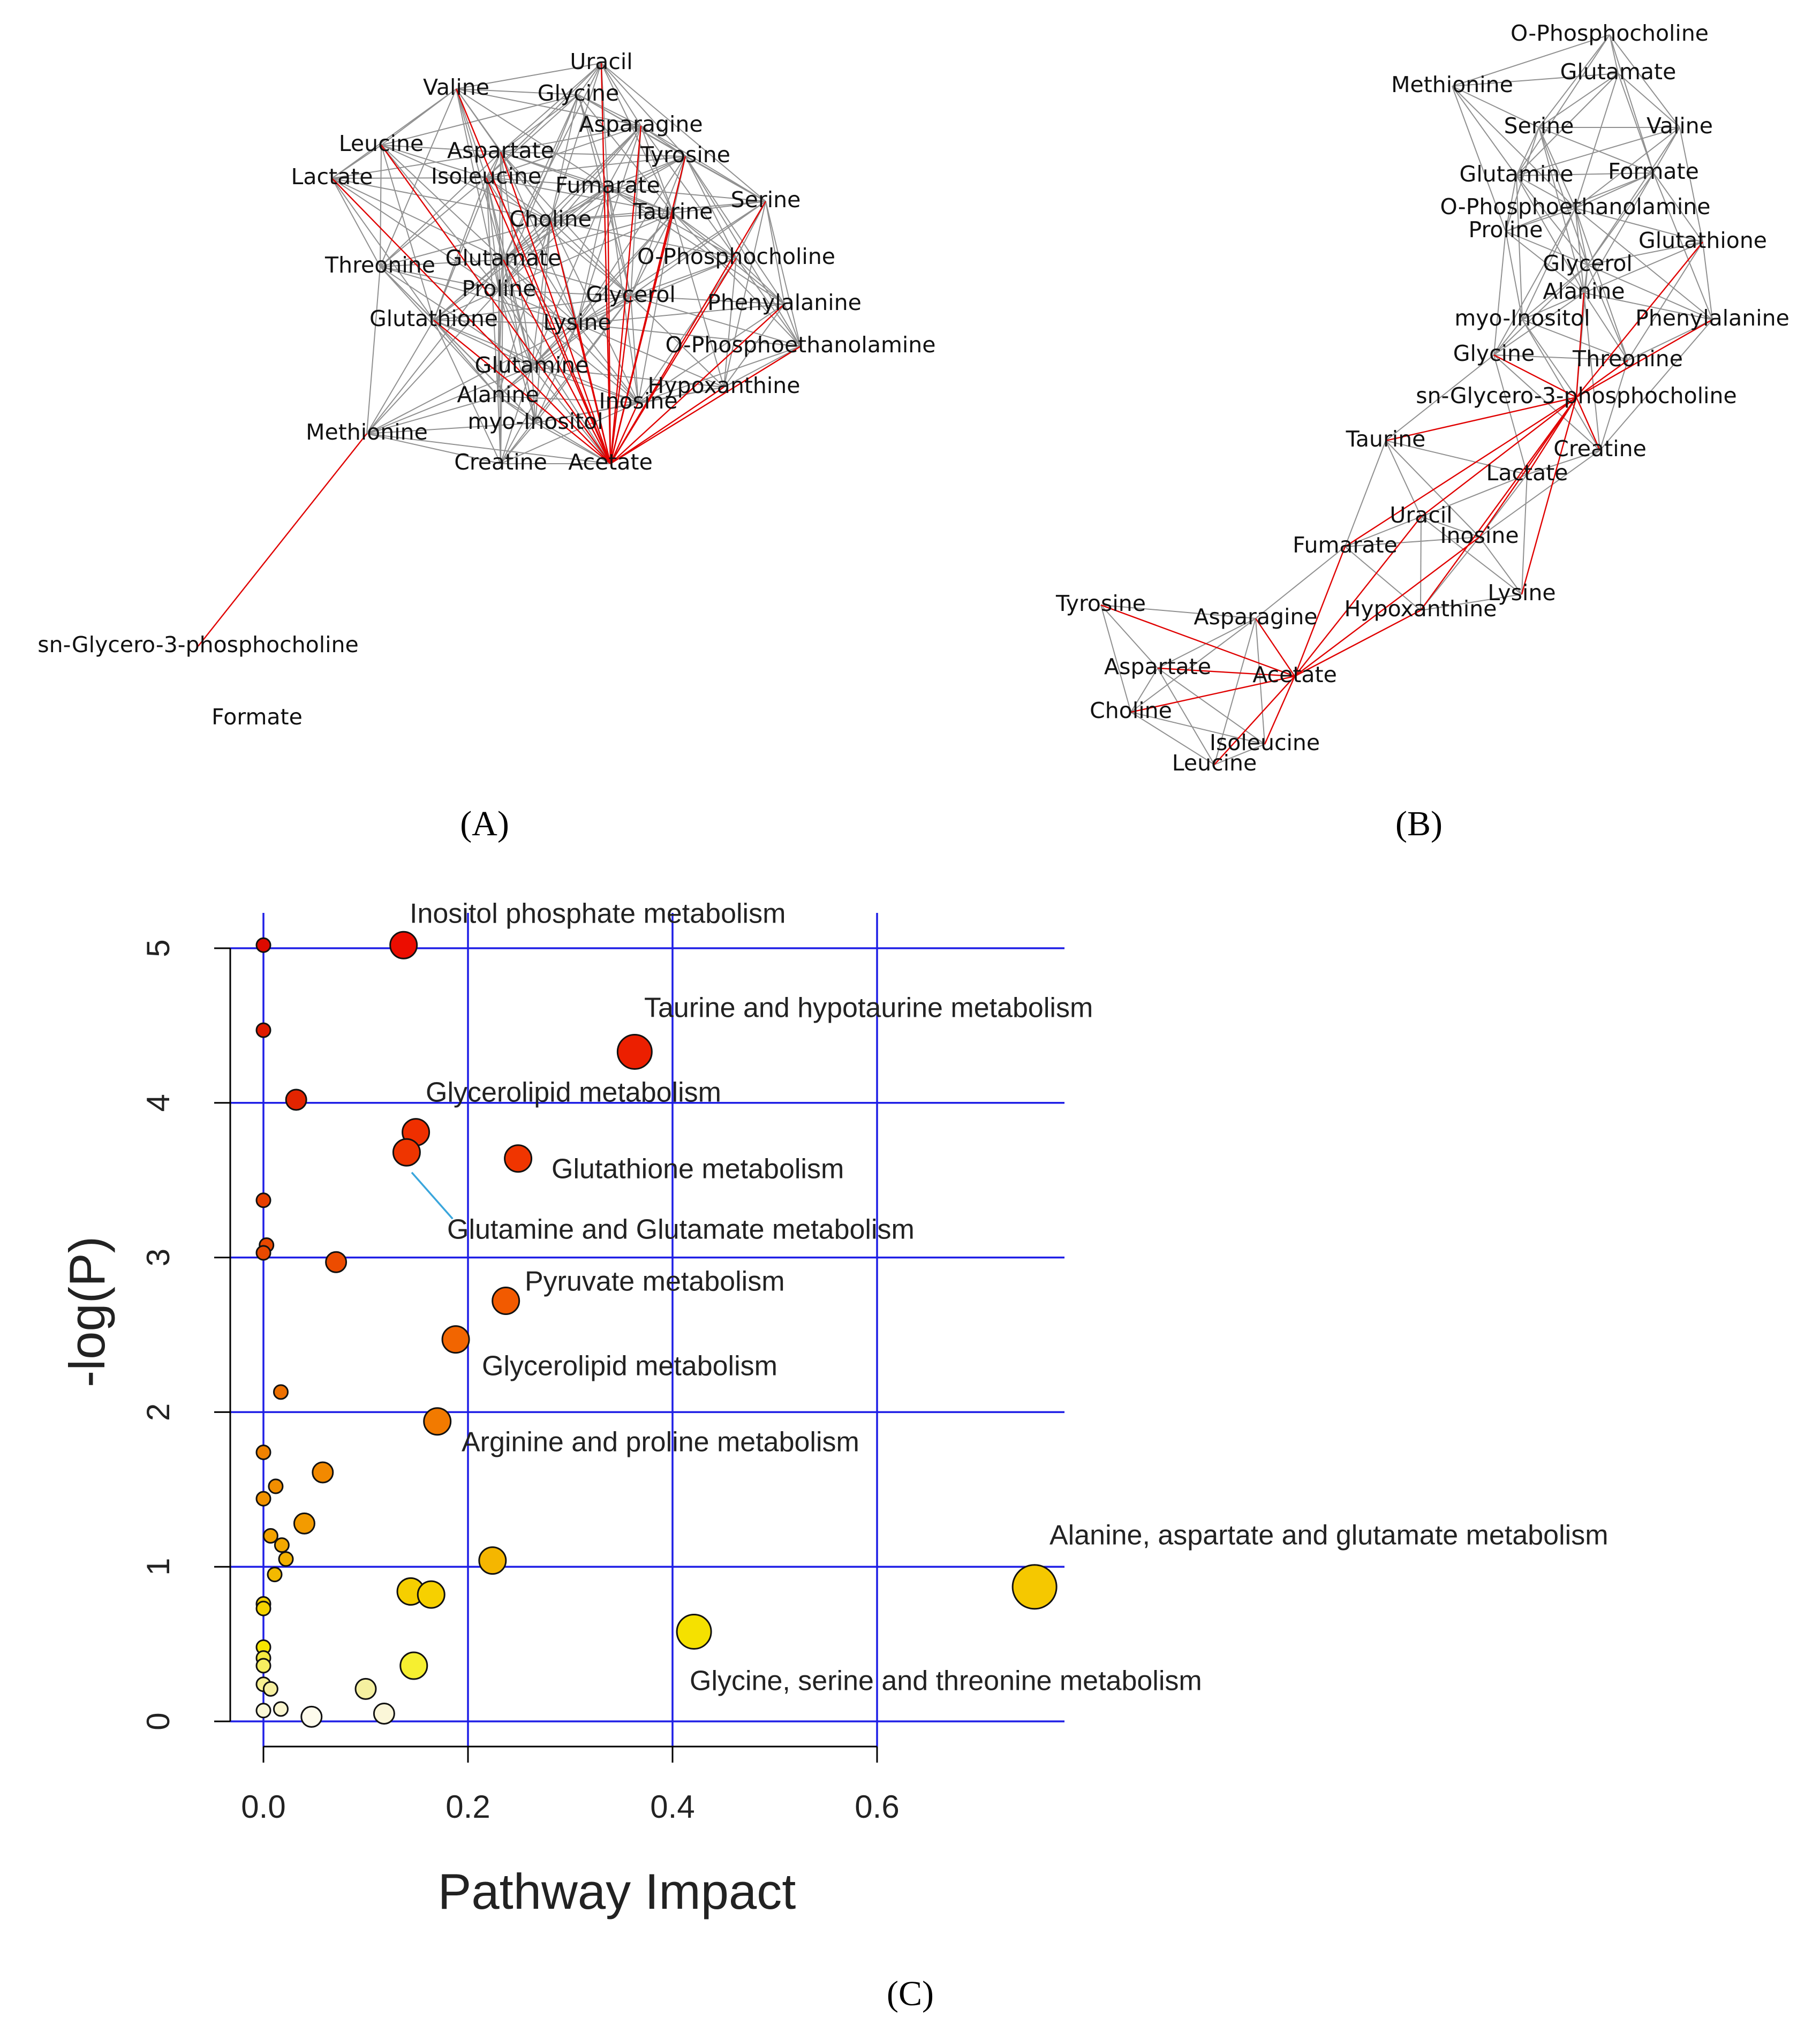 This screenshot has height=2033, width=1820. What do you see at coordinates (1386, 439) in the screenshot?
I see `network-b-node-taurine: Taurine` at bounding box center [1386, 439].